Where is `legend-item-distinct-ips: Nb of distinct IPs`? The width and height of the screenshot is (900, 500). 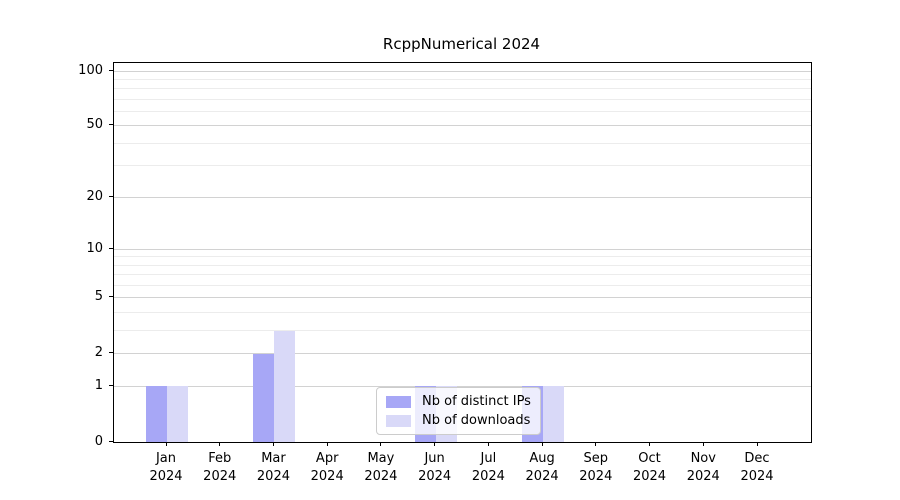
legend-item-distinct-ips: Nb of distinct IPs is located at coordinates (458, 401).